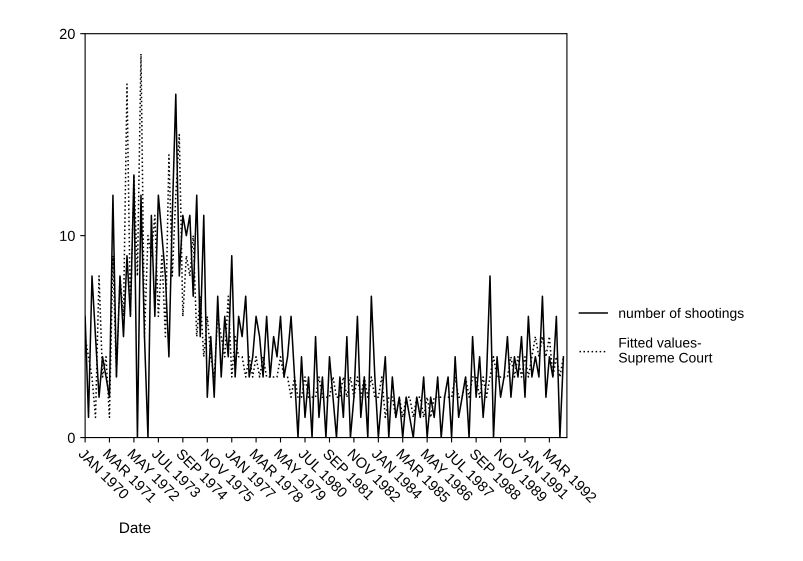  I want to click on legend-label: number of shootings, so click(681, 314).